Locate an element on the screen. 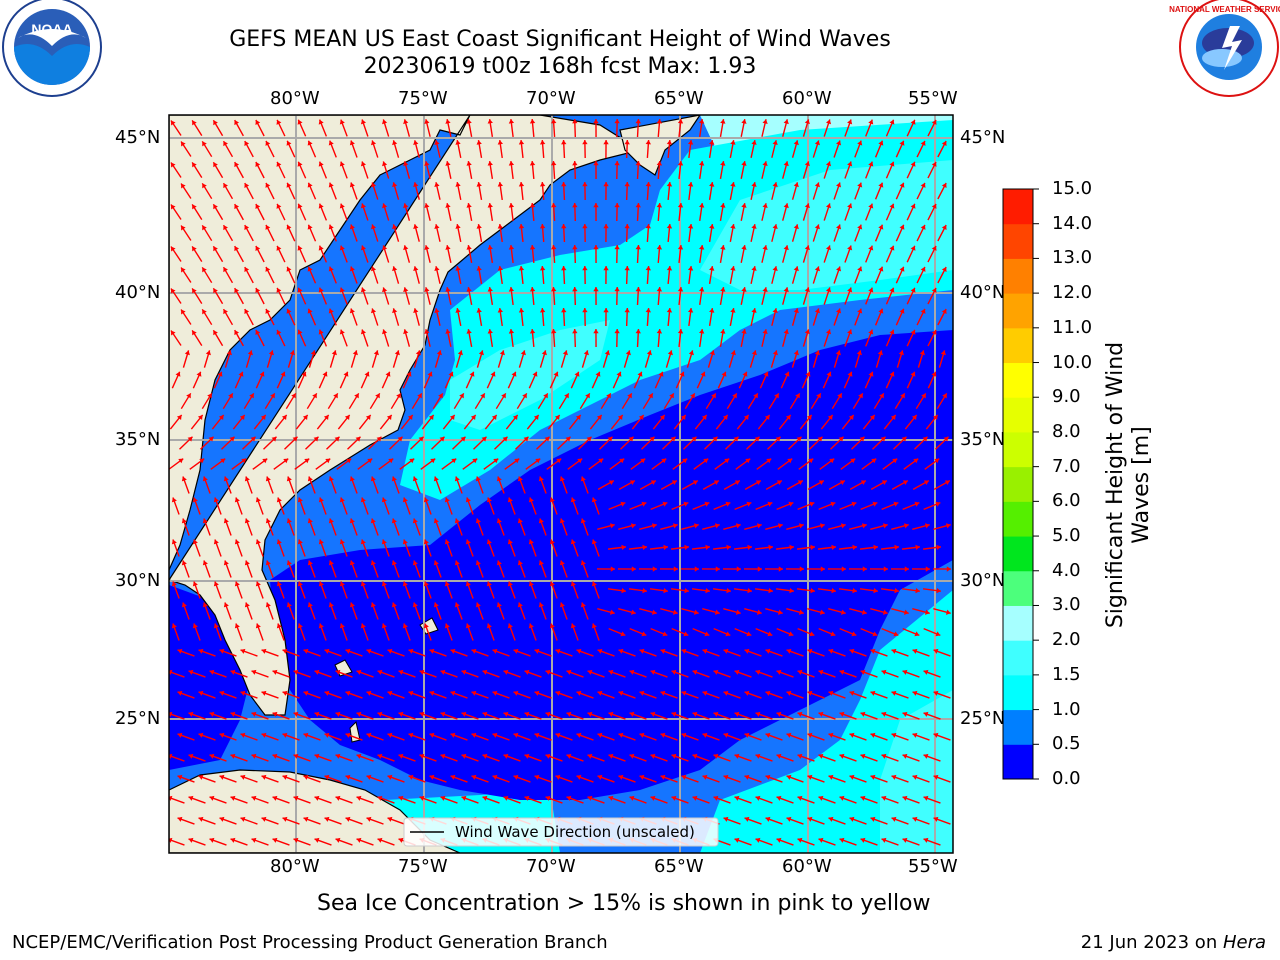 This screenshot has height=960, width=1280. lon-label-top-60w: 60°W is located at coordinates (807, 98).